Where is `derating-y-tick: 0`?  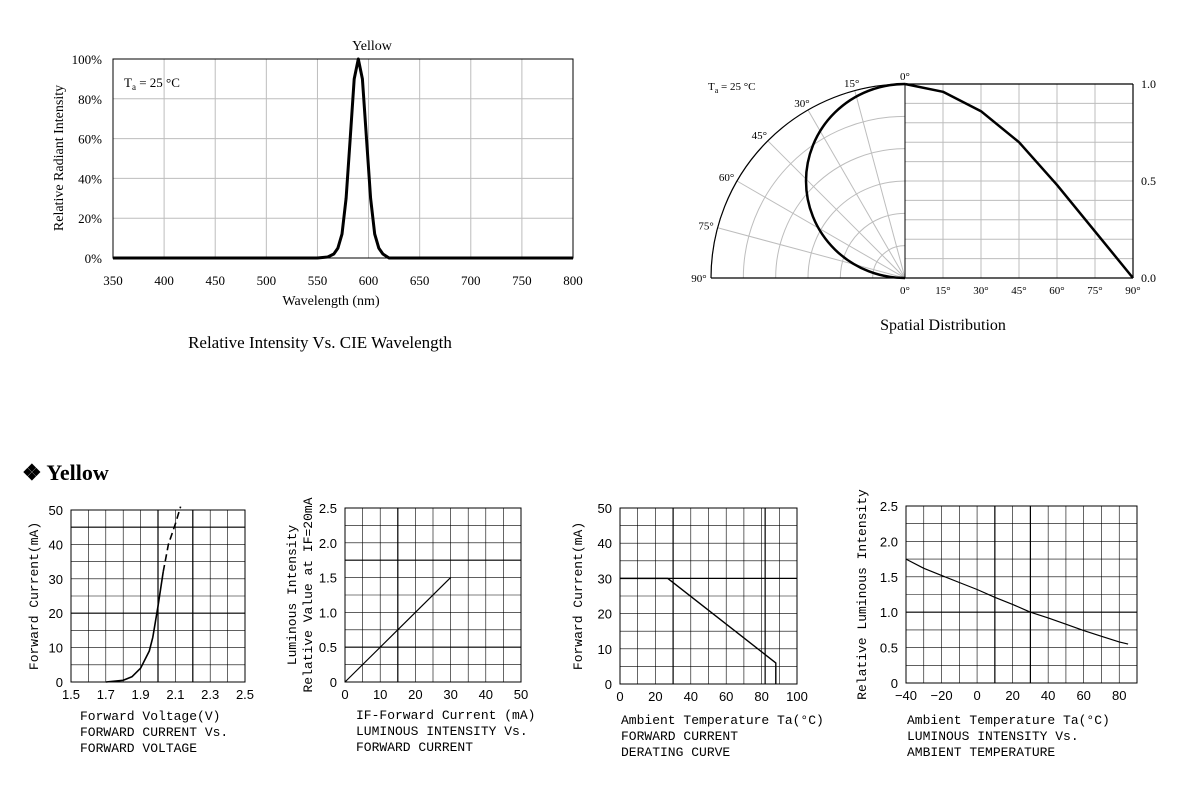
derating-y-tick: 0 is located at coordinates (608, 684).